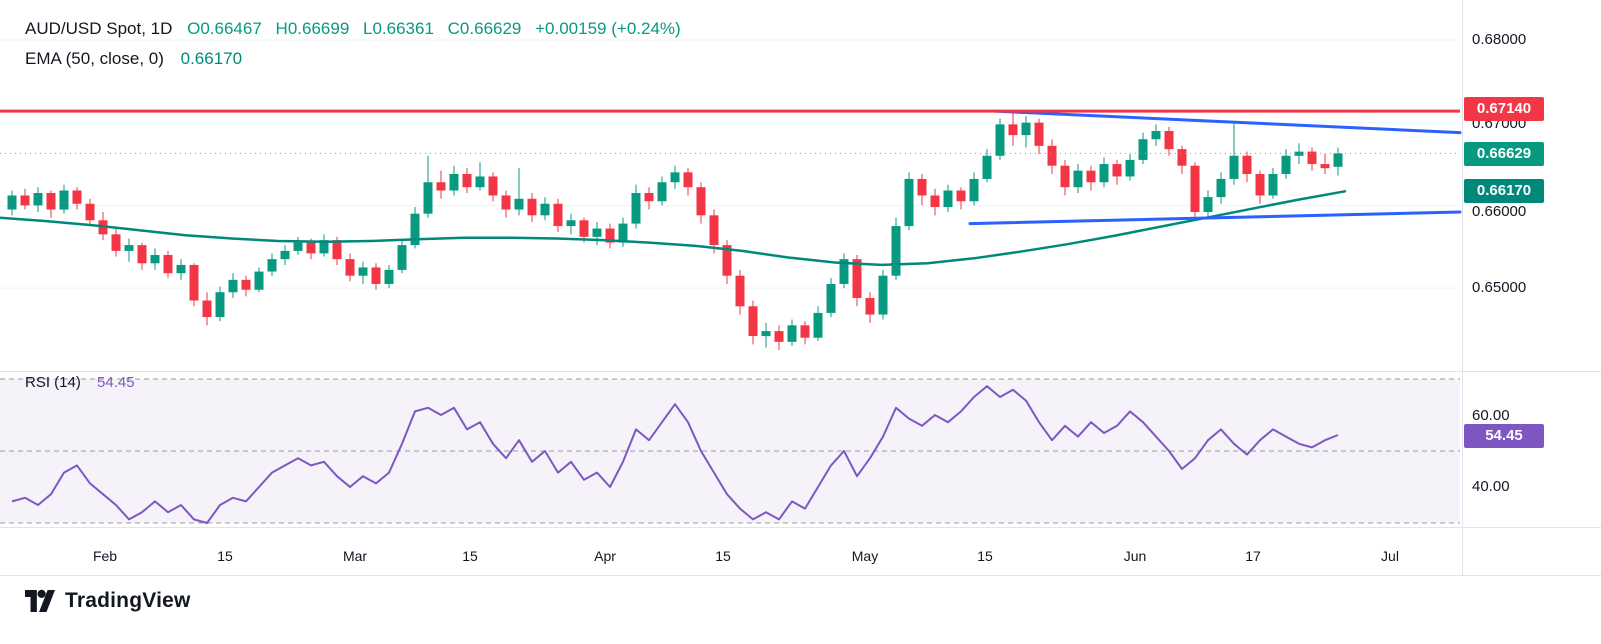 The image size is (1601, 644). I want to click on time-label-apr15: 15, so click(723, 556).